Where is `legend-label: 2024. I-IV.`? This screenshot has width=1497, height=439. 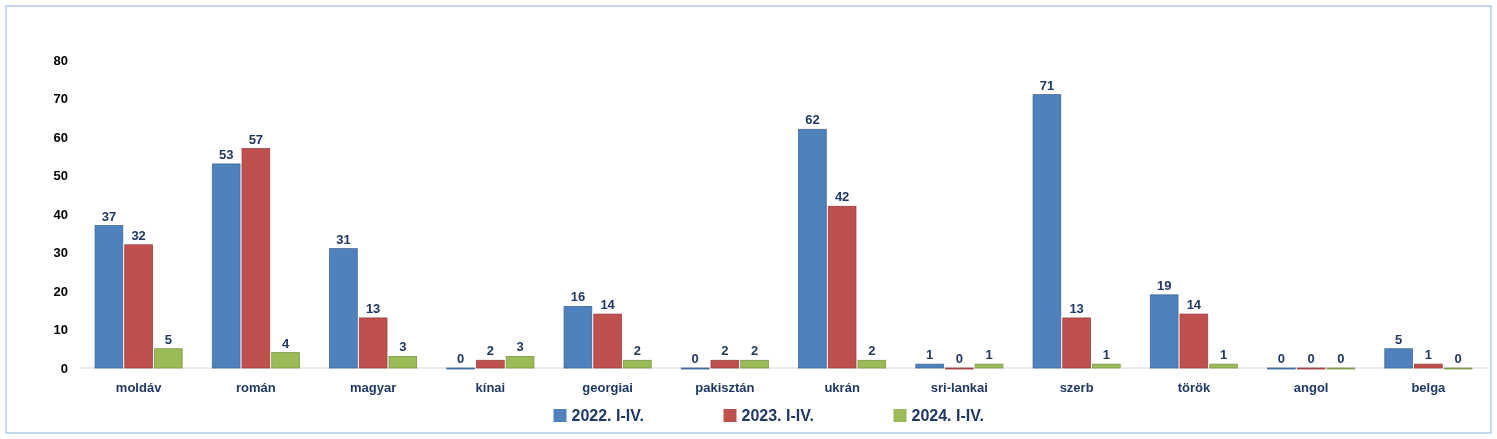
legend-label: 2024. I-IV. is located at coordinates (947, 415).